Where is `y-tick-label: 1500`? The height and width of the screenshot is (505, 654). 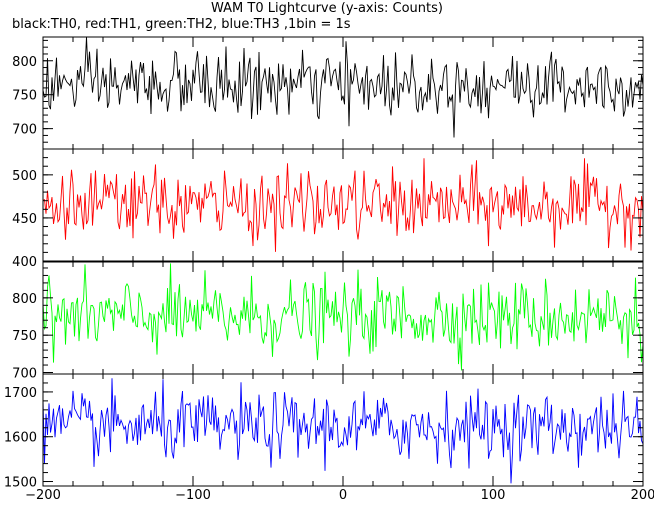 y-tick-label: 1500 is located at coordinates (20, 483).